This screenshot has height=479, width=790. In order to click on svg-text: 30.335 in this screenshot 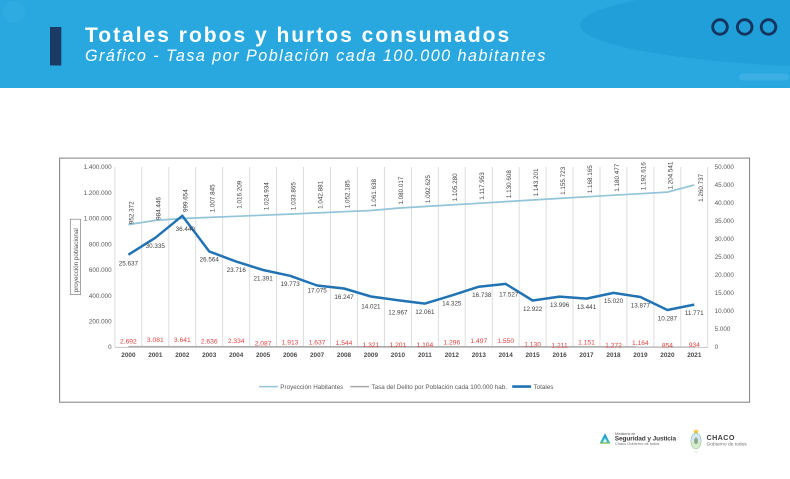, I will do `click(156, 246)`.